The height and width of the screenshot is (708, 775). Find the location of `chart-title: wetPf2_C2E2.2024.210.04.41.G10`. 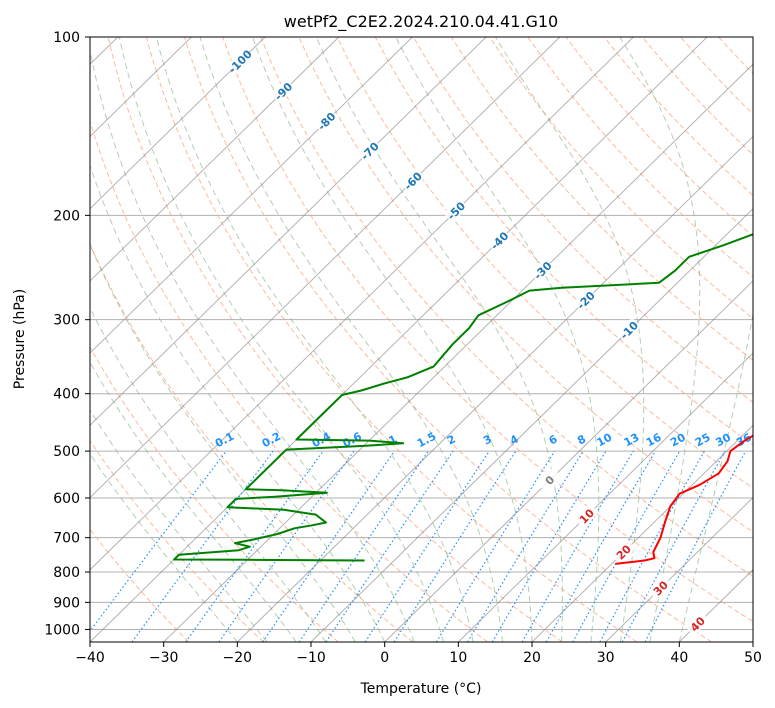

chart-title: wetPf2_C2E2.2024.210.04.41.G10 is located at coordinates (421, 22).